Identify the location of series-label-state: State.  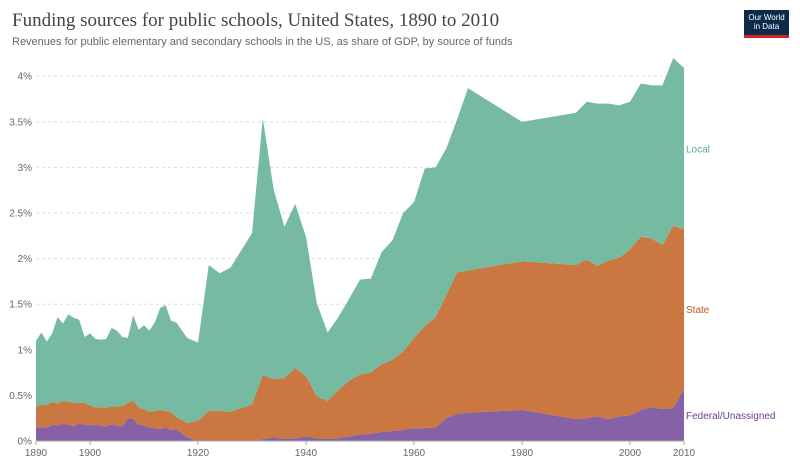
(698, 310).